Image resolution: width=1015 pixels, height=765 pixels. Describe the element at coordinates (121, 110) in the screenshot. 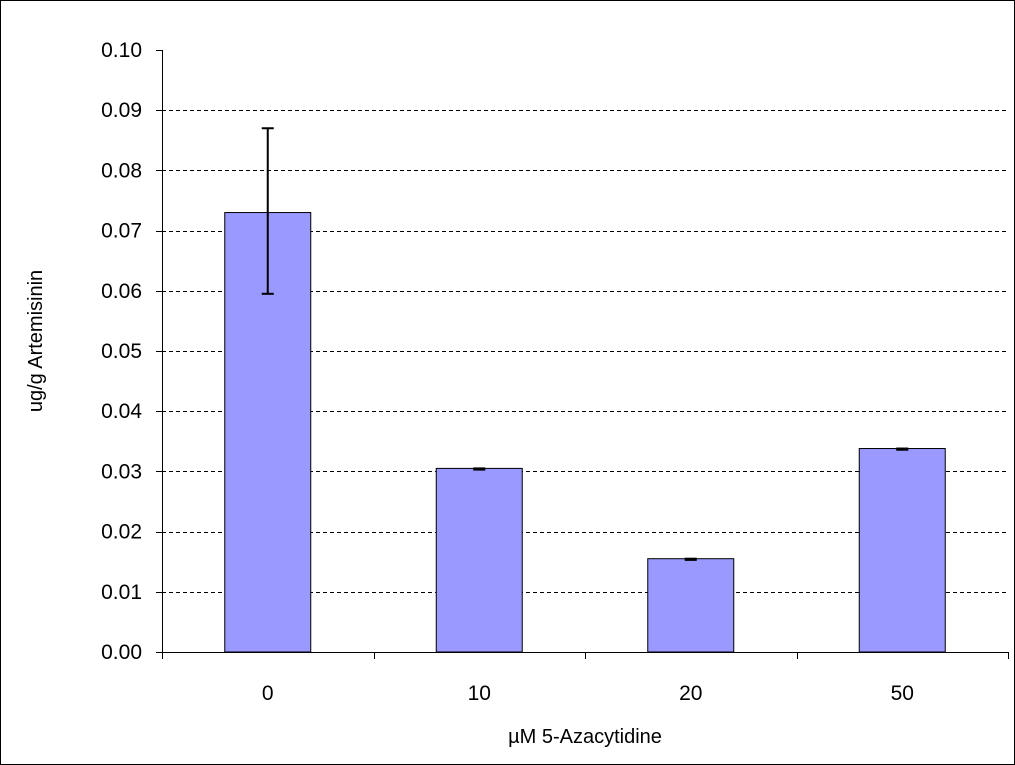

I see `y-tick-label: 0.09` at that location.